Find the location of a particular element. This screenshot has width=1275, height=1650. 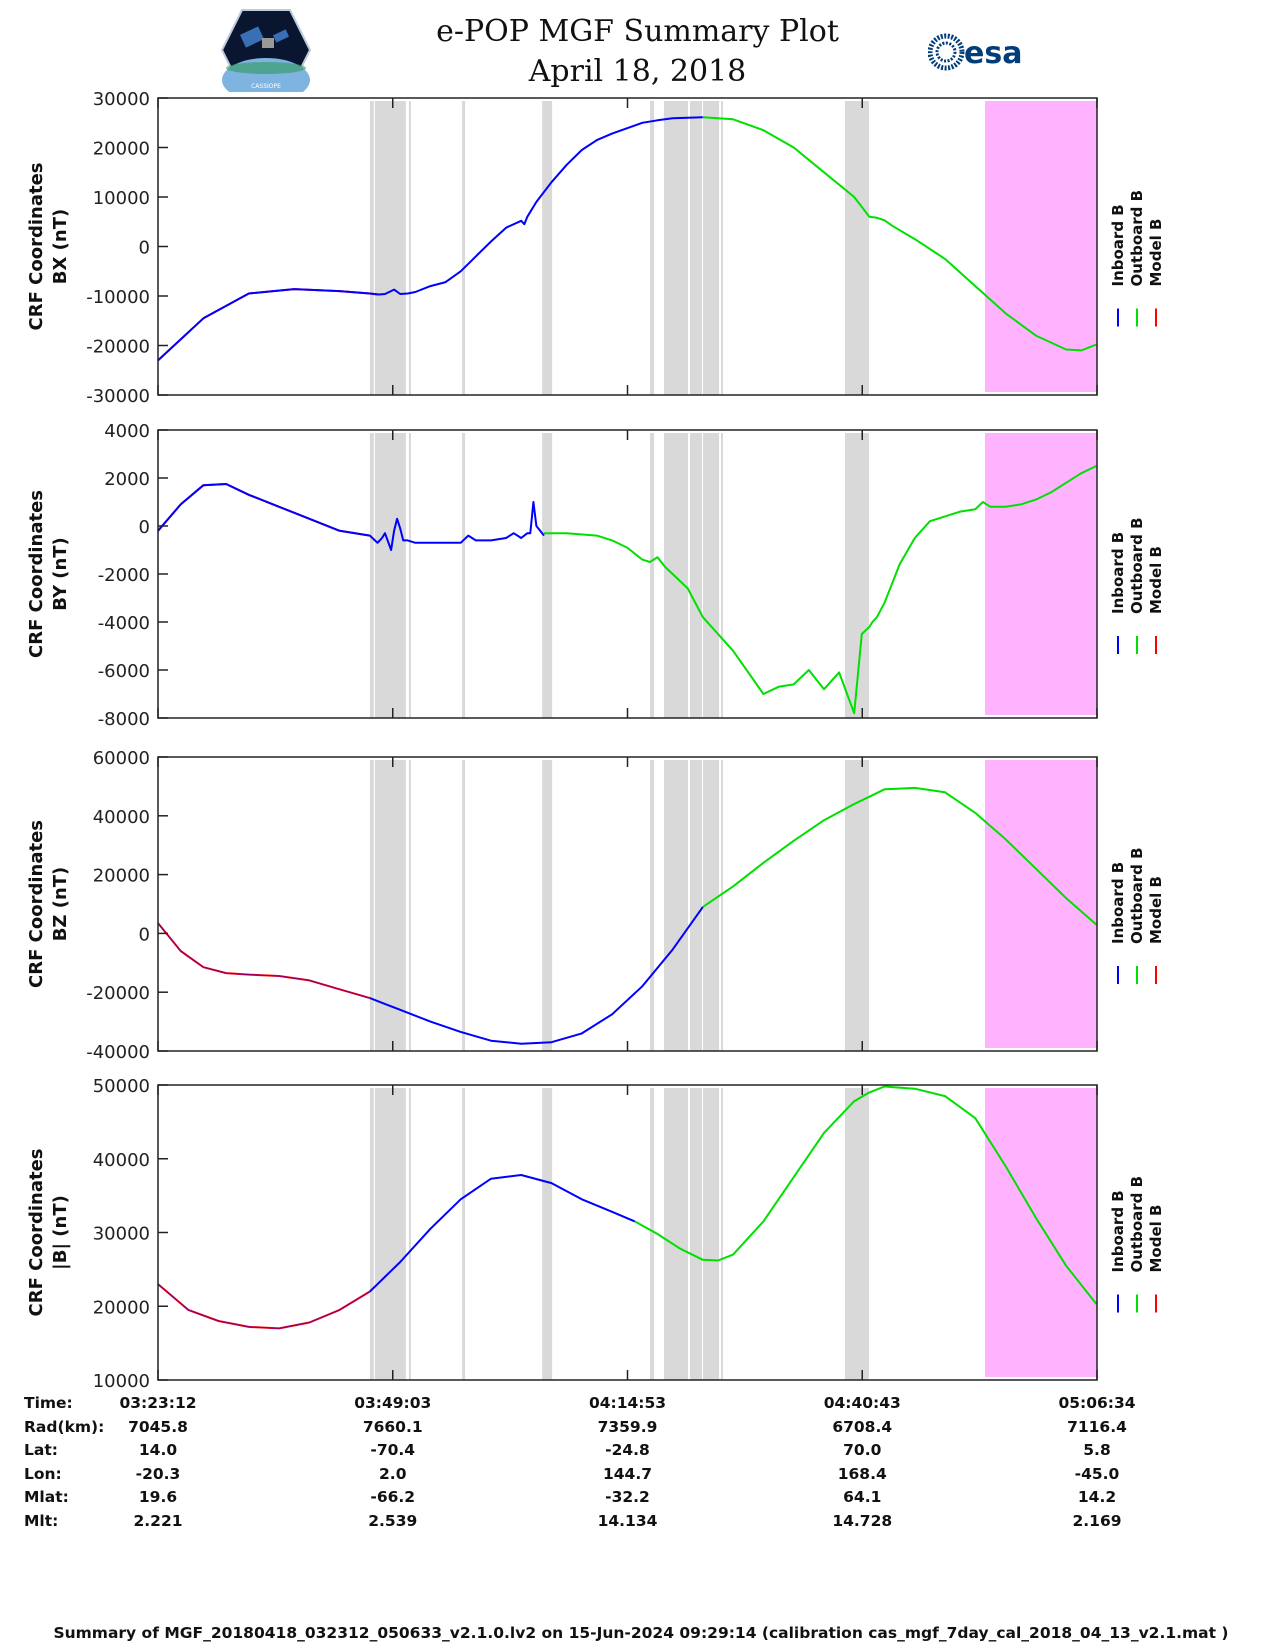

ephemeris-value: 2.221 is located at coordinates (158, 1520).